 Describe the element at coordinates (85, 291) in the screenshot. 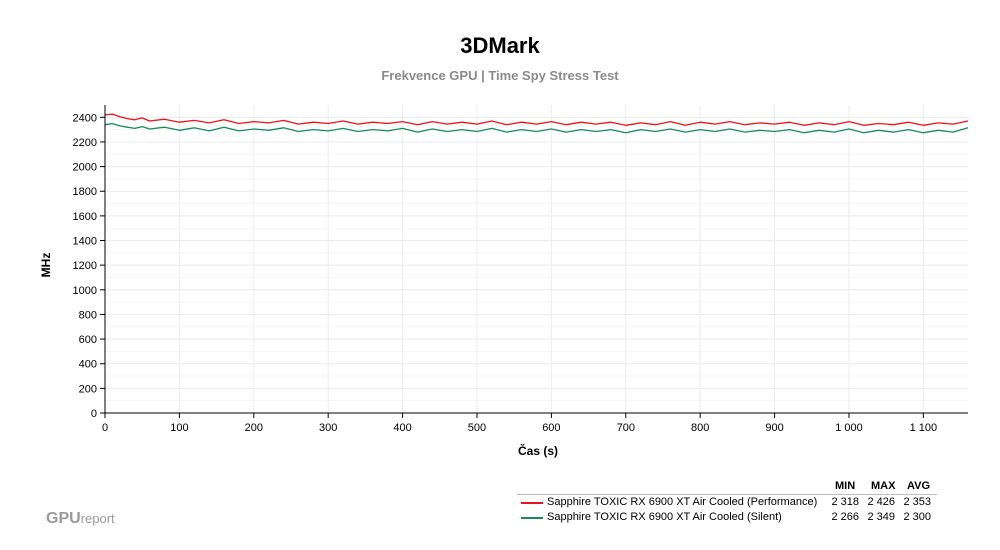

I see `y-tick-label: 1000` at that location.